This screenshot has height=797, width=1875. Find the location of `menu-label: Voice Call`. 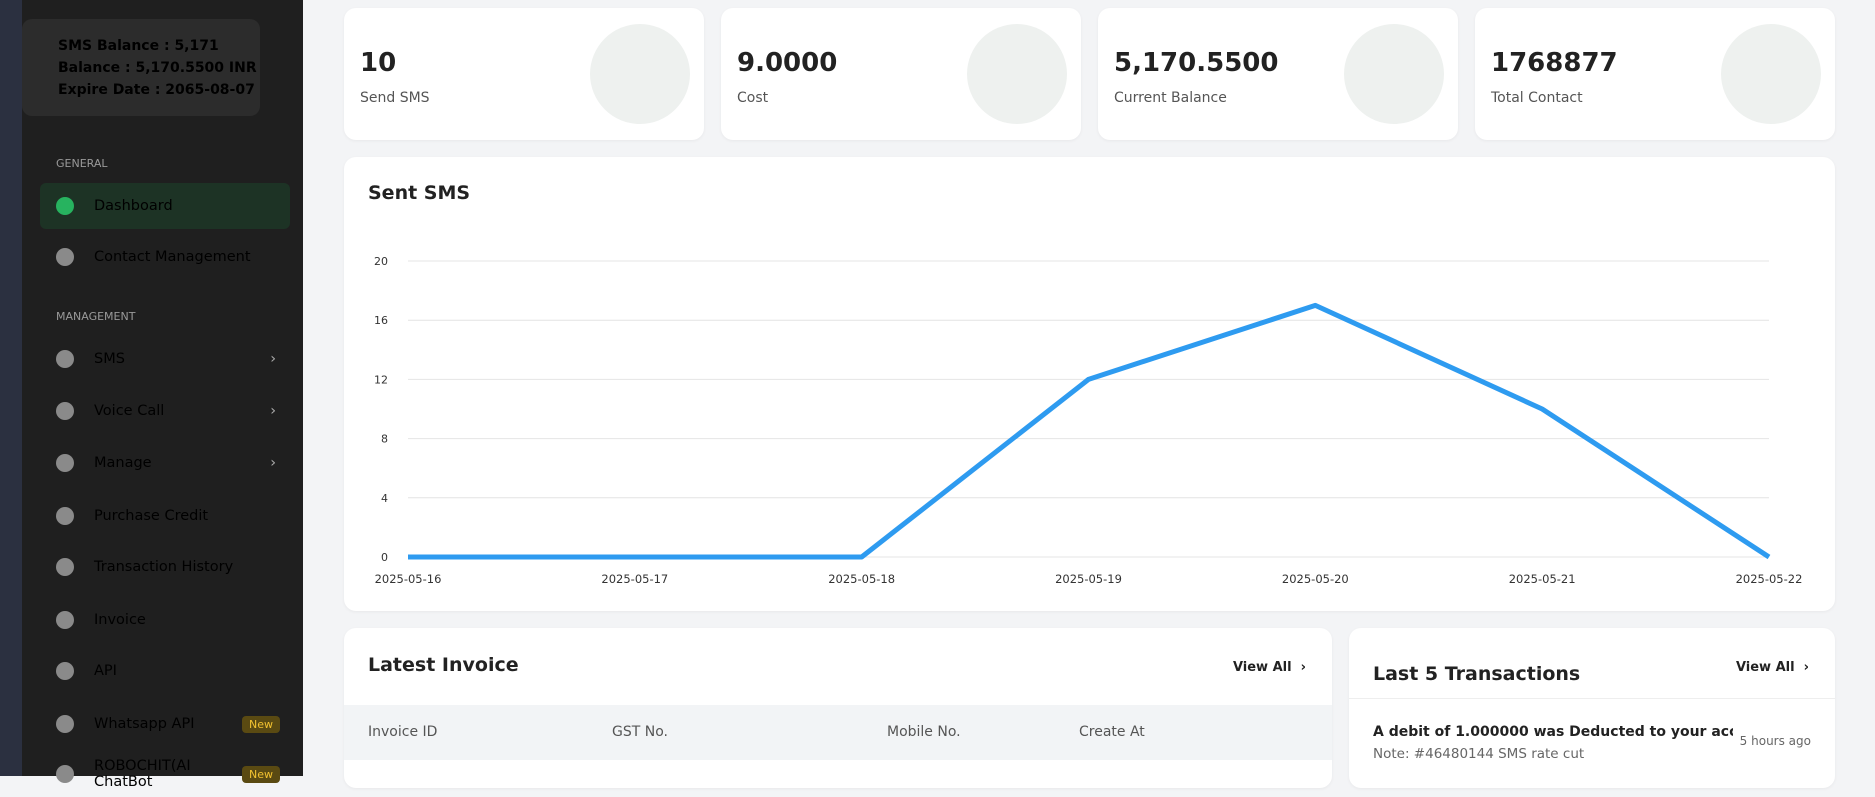

menu-label: Voice Call is located at coordinates (129, 411).